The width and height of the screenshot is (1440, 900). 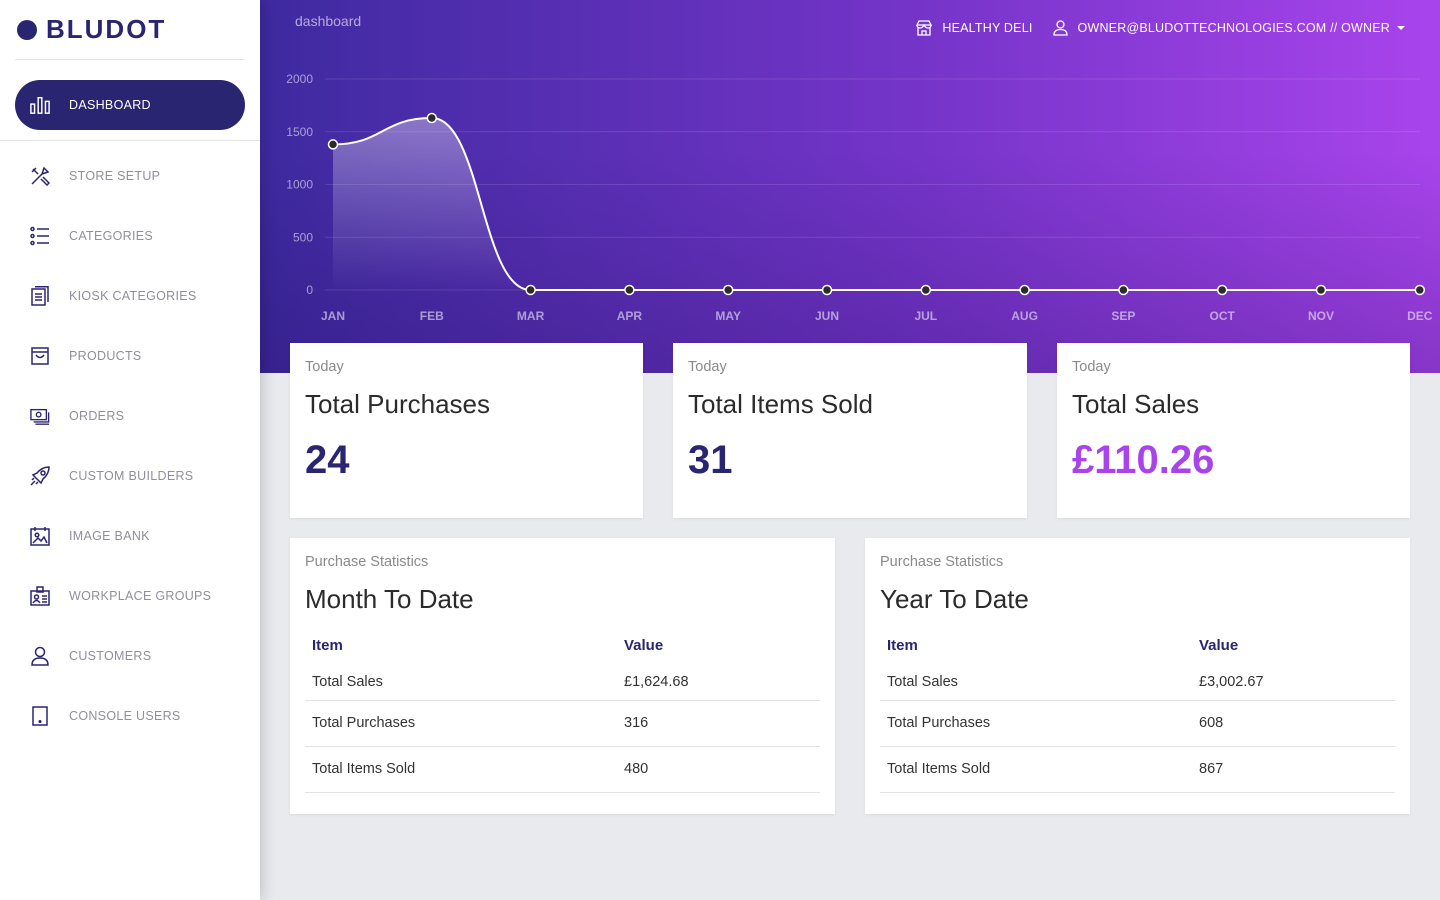 What do you see at coordinates (728, 316) in the screenshot?
I see `x-tick-label: MAY` at bounding box center [728, 316].